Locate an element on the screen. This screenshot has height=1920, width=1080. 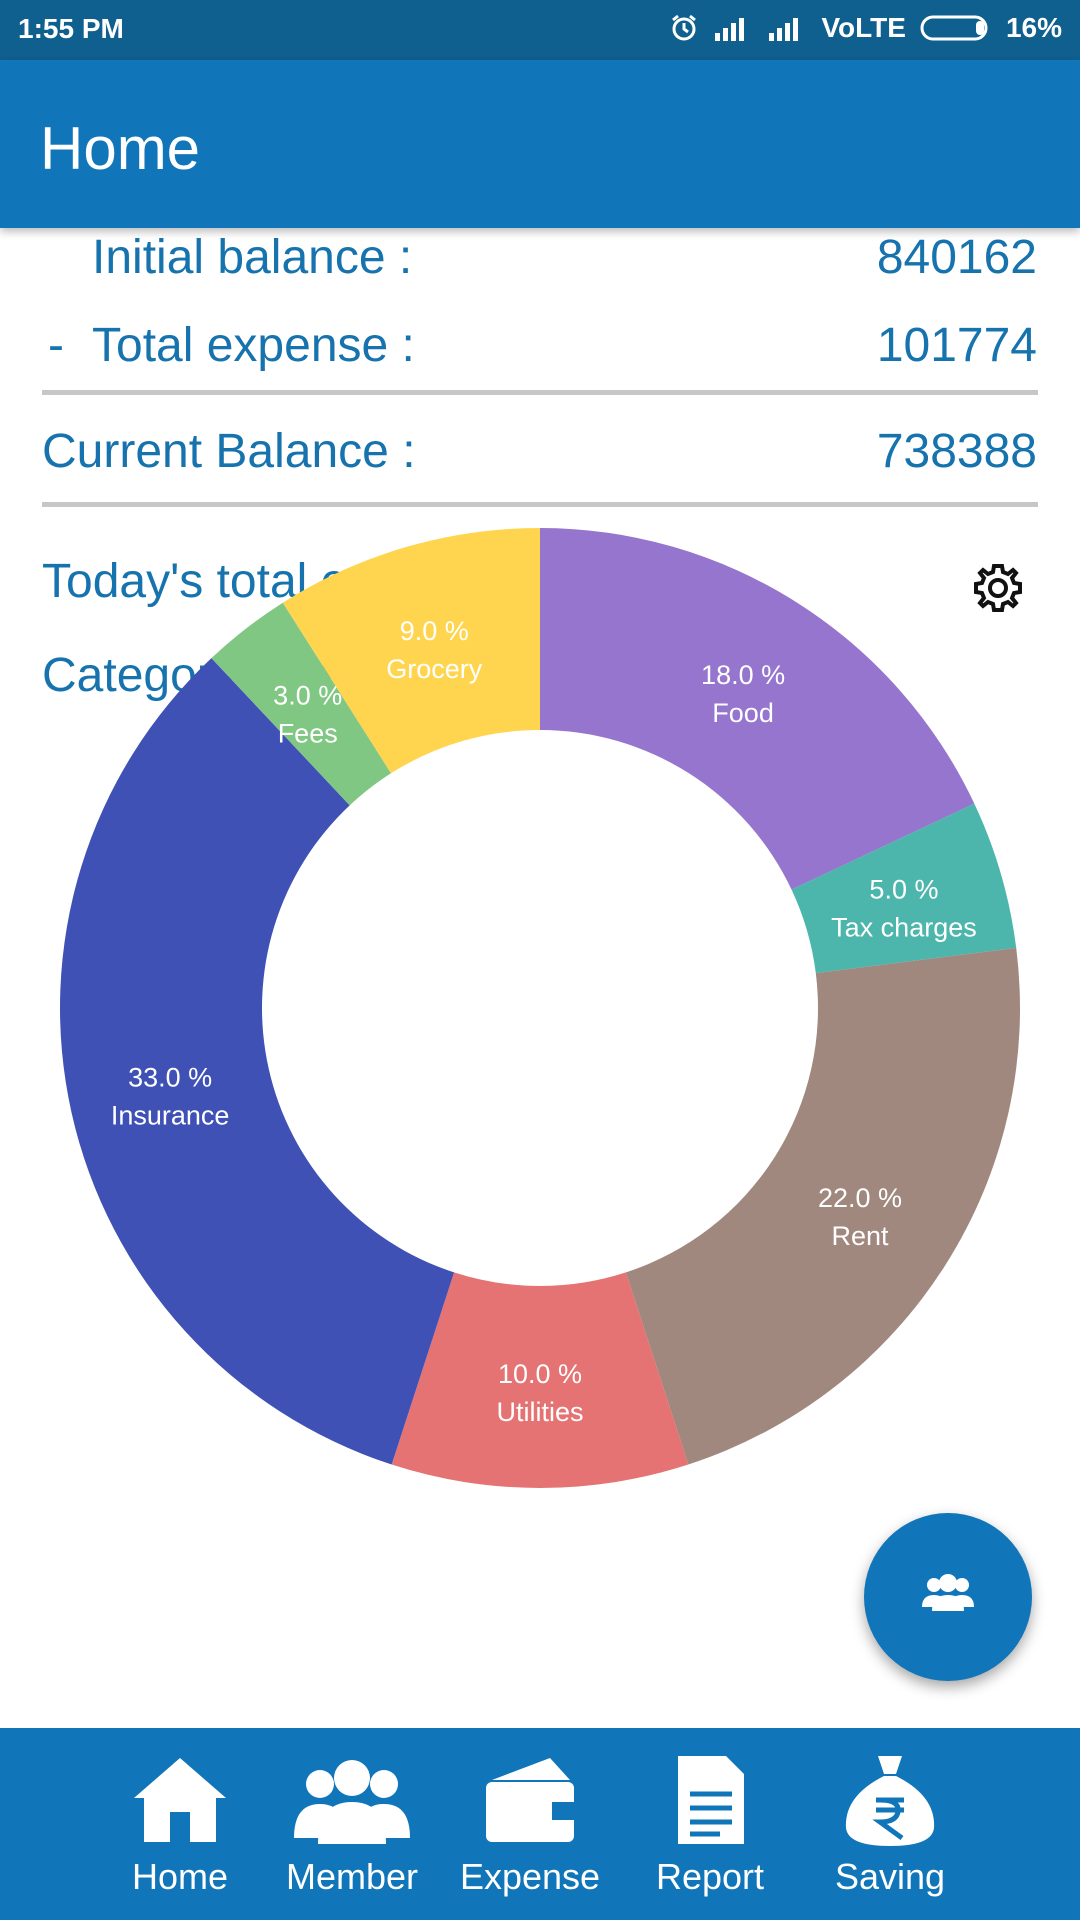
current-balance-label: Current Balance : is located at coordinates (229, 451).